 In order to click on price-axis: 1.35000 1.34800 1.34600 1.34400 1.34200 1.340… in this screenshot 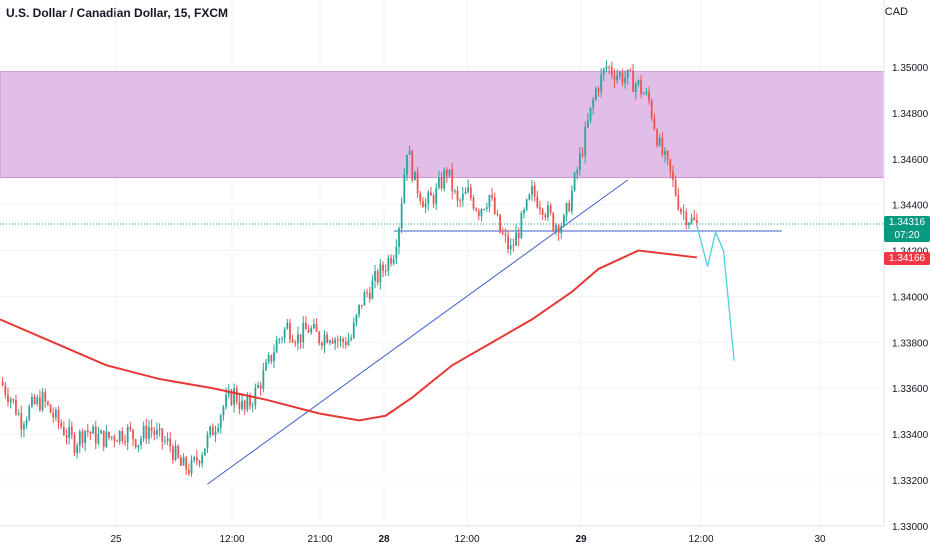, I will do `click(910, 298)`.